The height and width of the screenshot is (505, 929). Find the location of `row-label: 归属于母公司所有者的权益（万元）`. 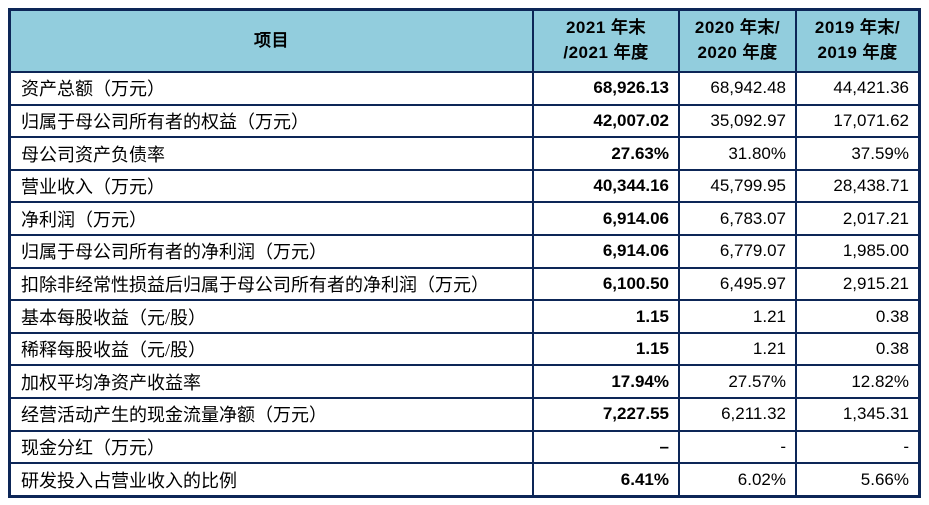

row-label: 归属于母公司所有者的权益（万元） is located at coordinates (272, 122).